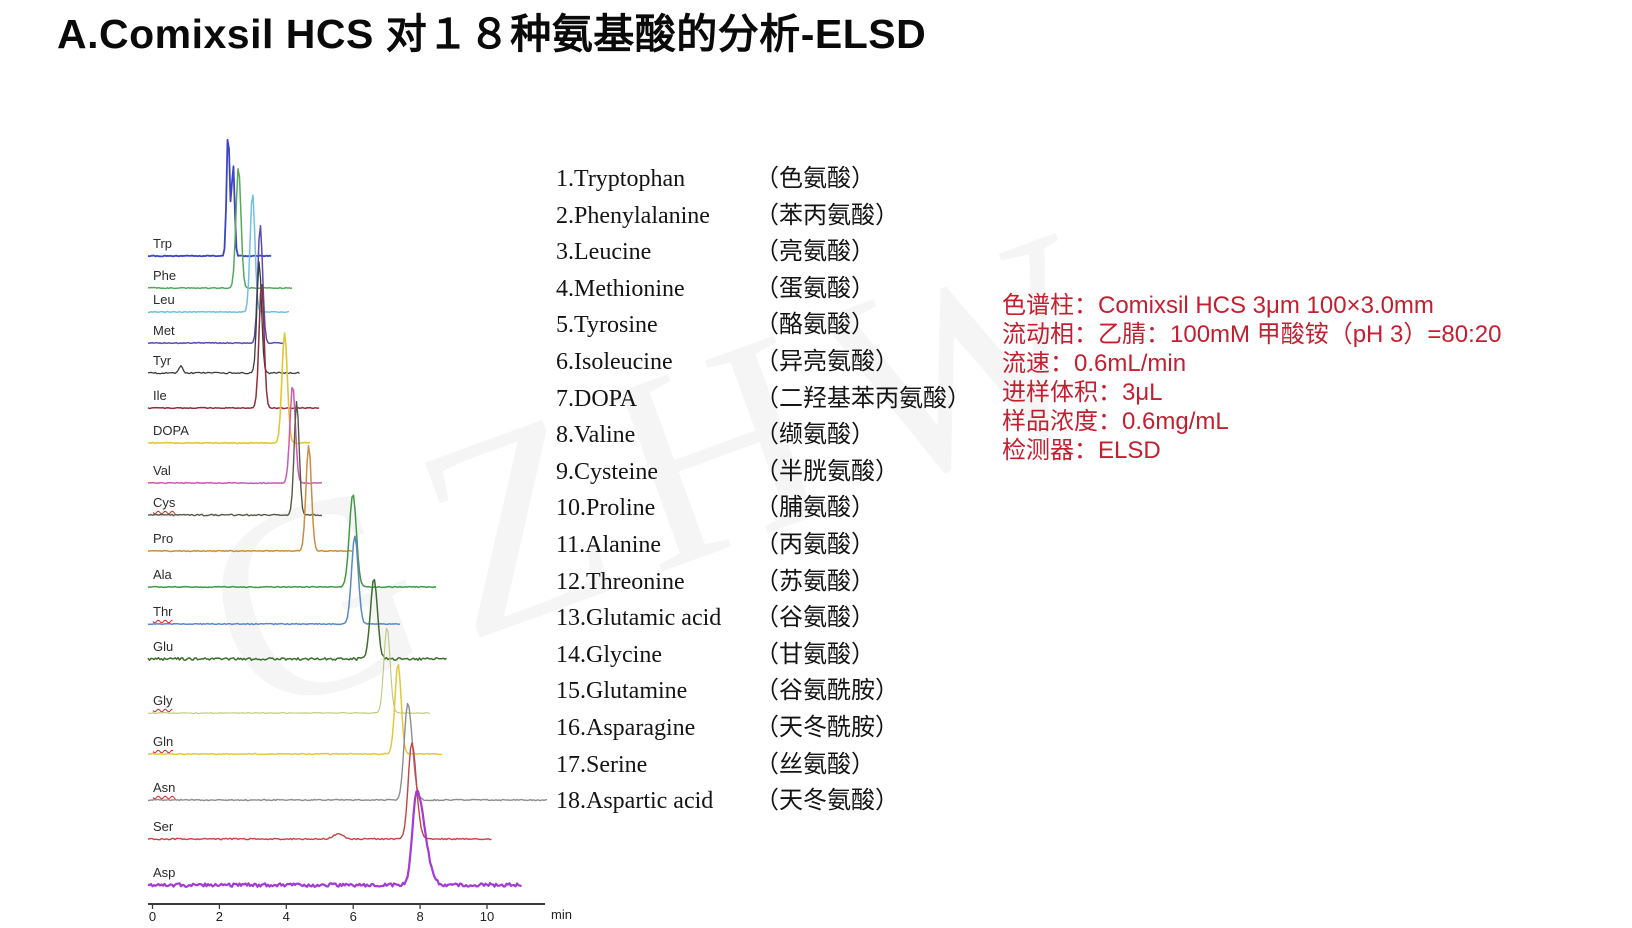 The height and width of the screenshot is (928, 1632). I want to click on amino-acid-name-zh: （丝氨酸）, so click(815, 764).